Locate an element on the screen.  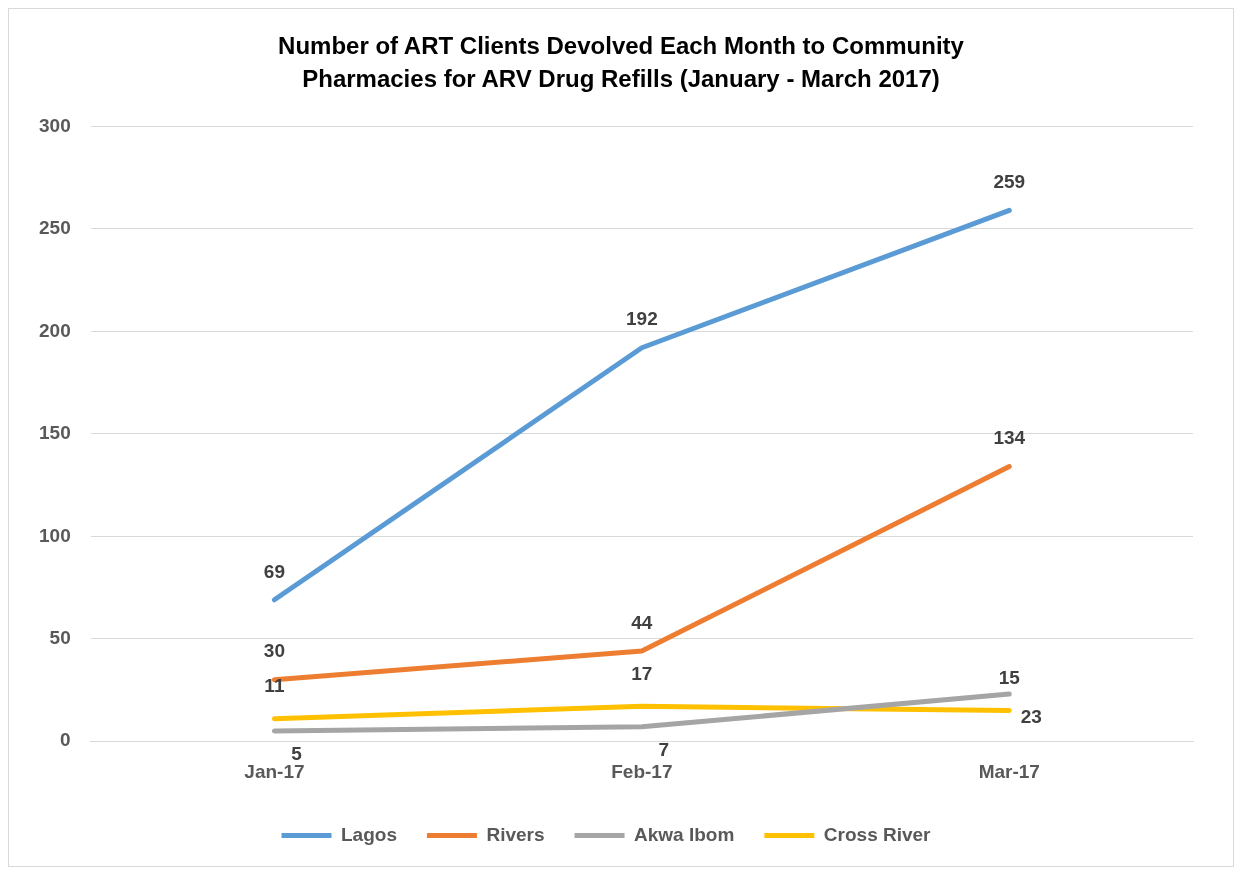
data-label: 15 is located at coordinates (1009, 678).